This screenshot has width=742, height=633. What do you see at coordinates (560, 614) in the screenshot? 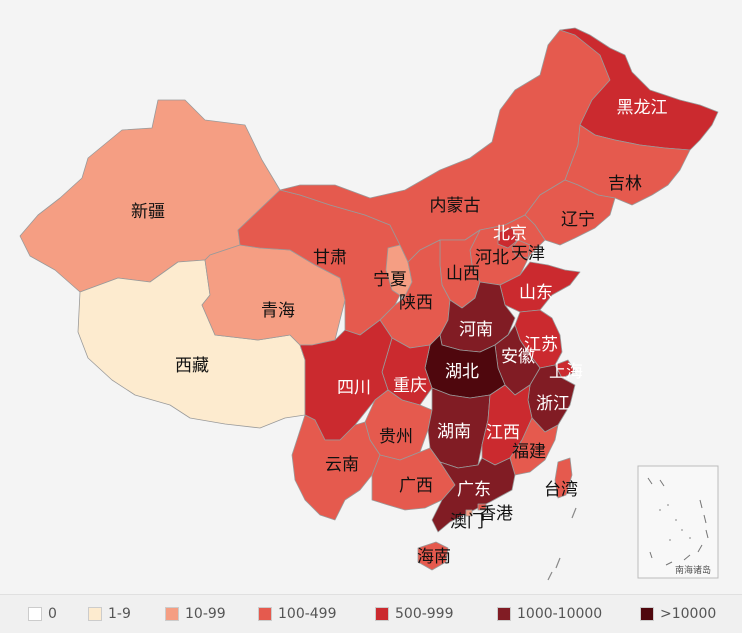
I see `legend-label: 1000-10000` at bounding box center [560, 614].